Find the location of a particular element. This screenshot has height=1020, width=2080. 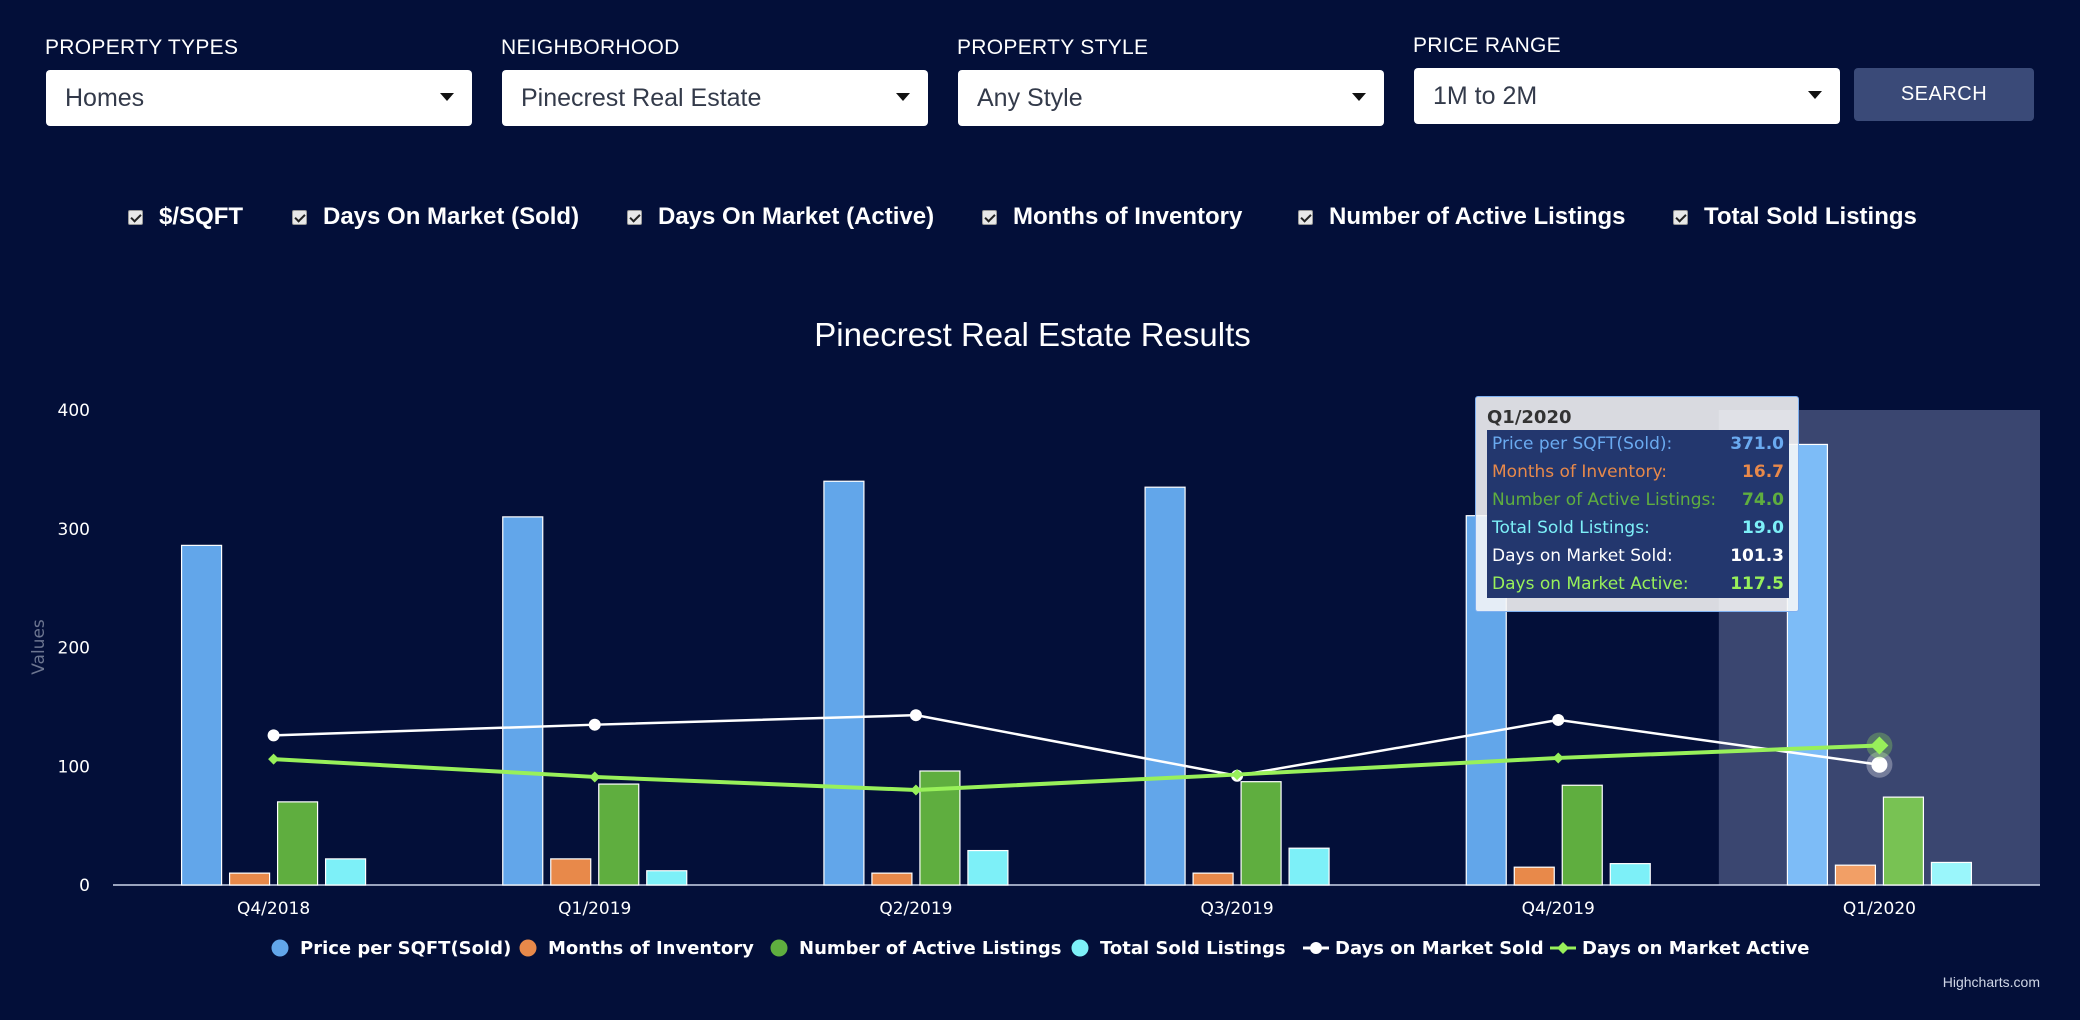

search-button: SEARCH is located at coordinates (1944, 94).